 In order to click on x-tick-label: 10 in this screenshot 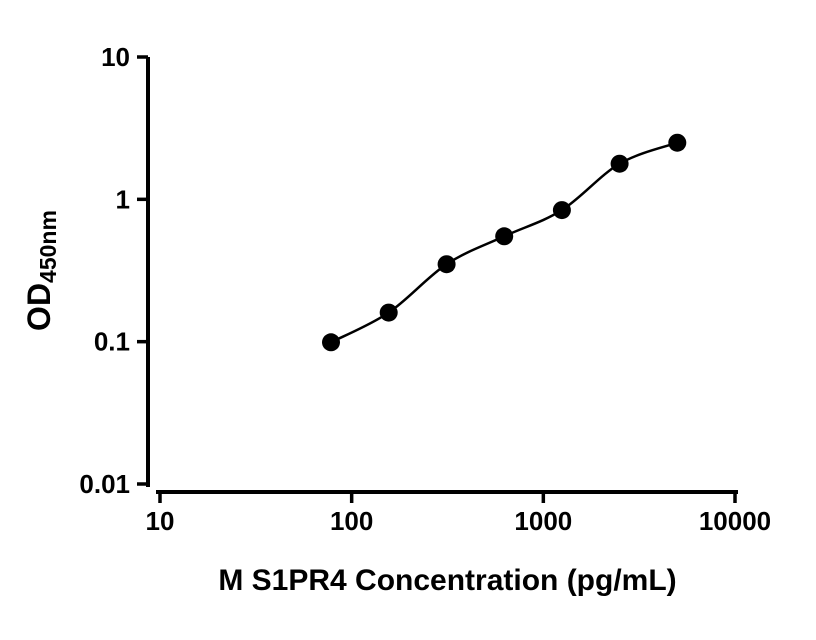, I will do `click(160, 521)`.